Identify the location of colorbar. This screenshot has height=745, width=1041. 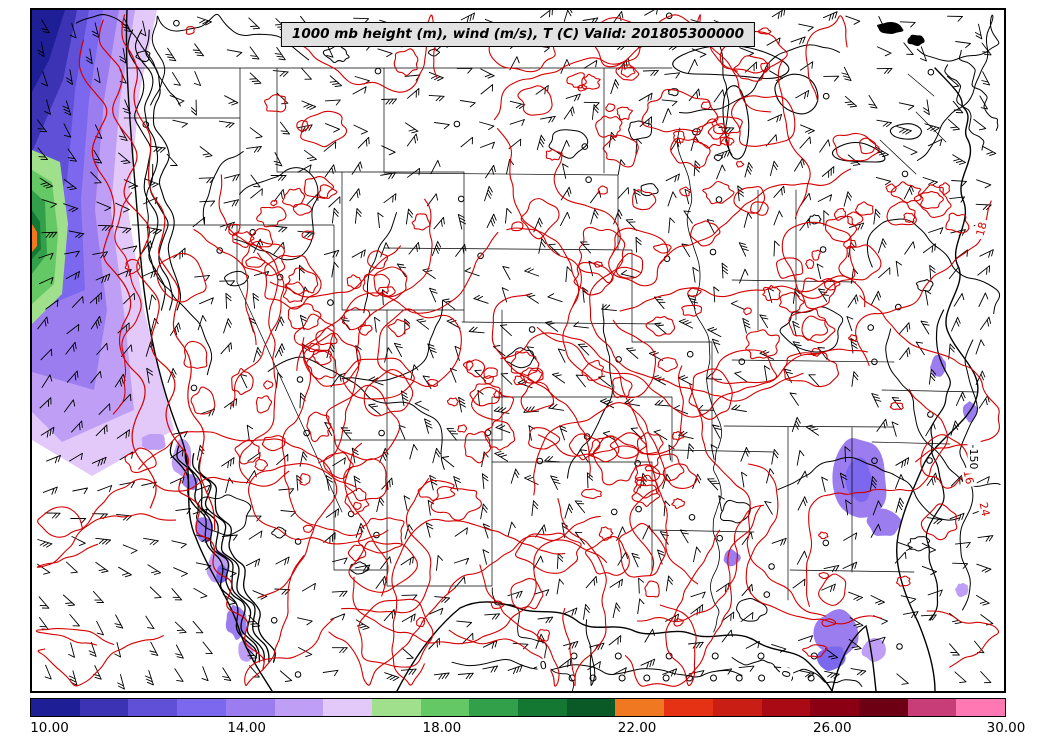
(518, 707).